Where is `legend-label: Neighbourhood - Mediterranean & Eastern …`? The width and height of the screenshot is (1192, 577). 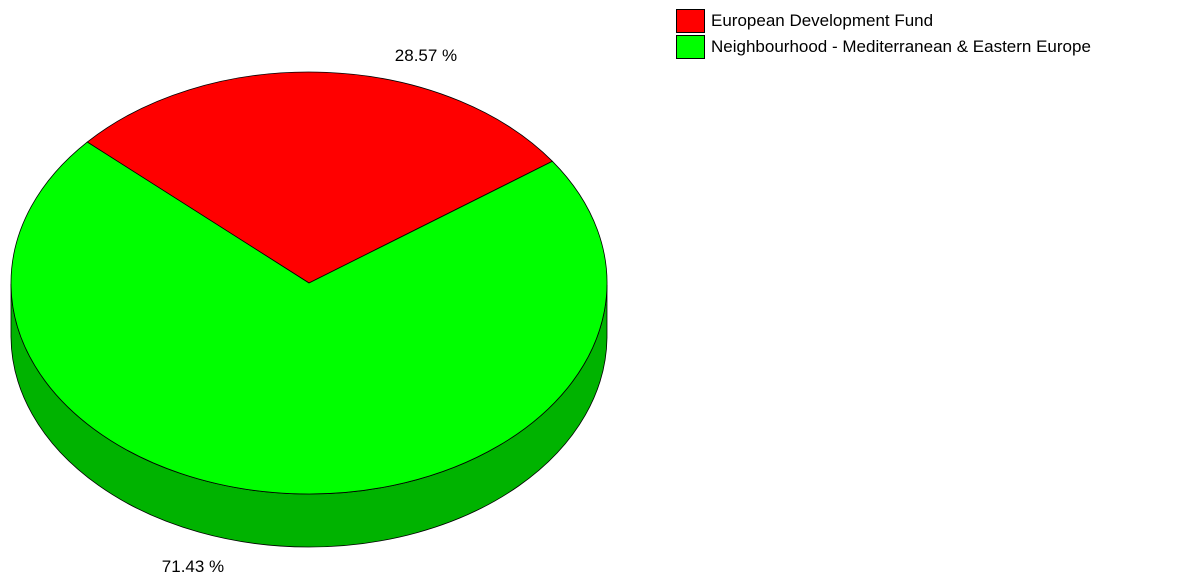
legend-label: Neighbourhood - Mediterranean & Eastern … is located at coordinates (901, 46).